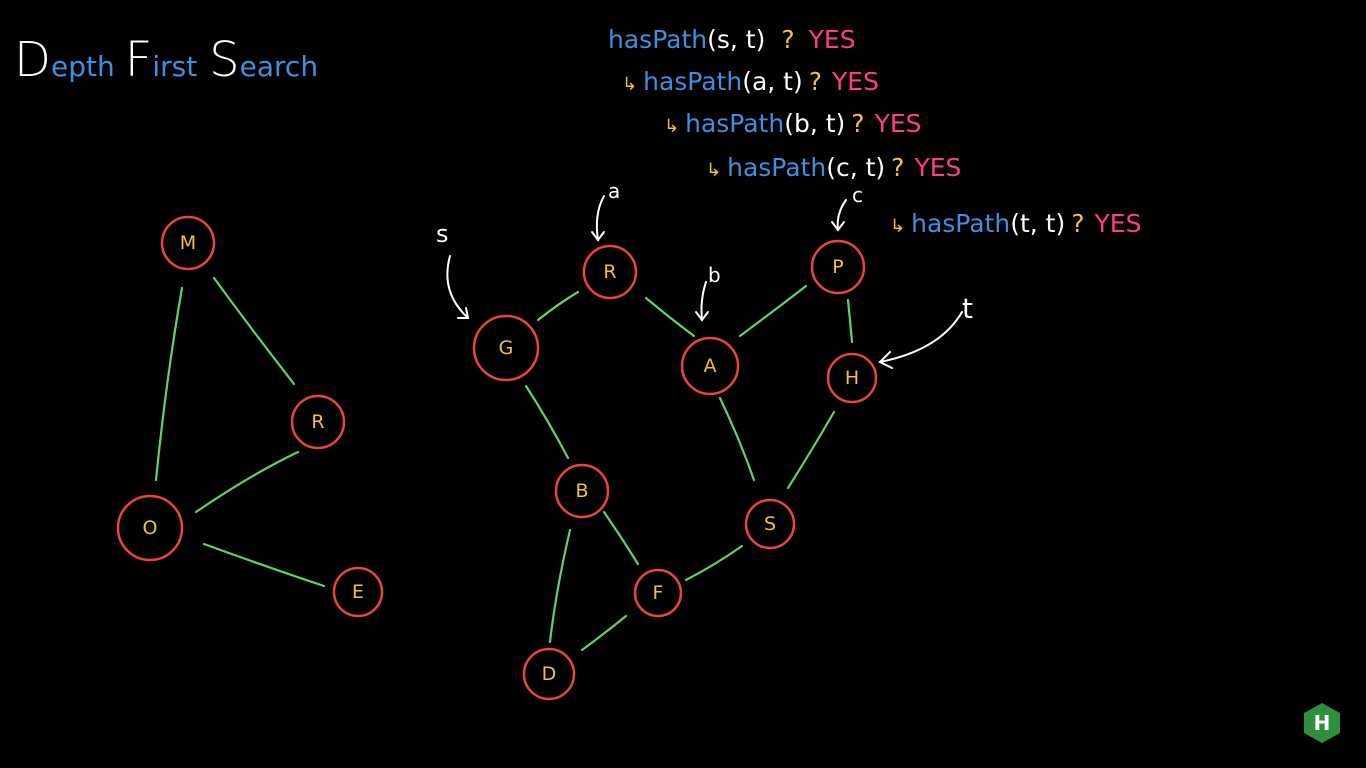 This screenshot has height=768, width=1366. Describe the element at coordinates (750, 81) in the screenshot. I see `call-line-2: ↳ hasPath(a, t)? YES` at that location.